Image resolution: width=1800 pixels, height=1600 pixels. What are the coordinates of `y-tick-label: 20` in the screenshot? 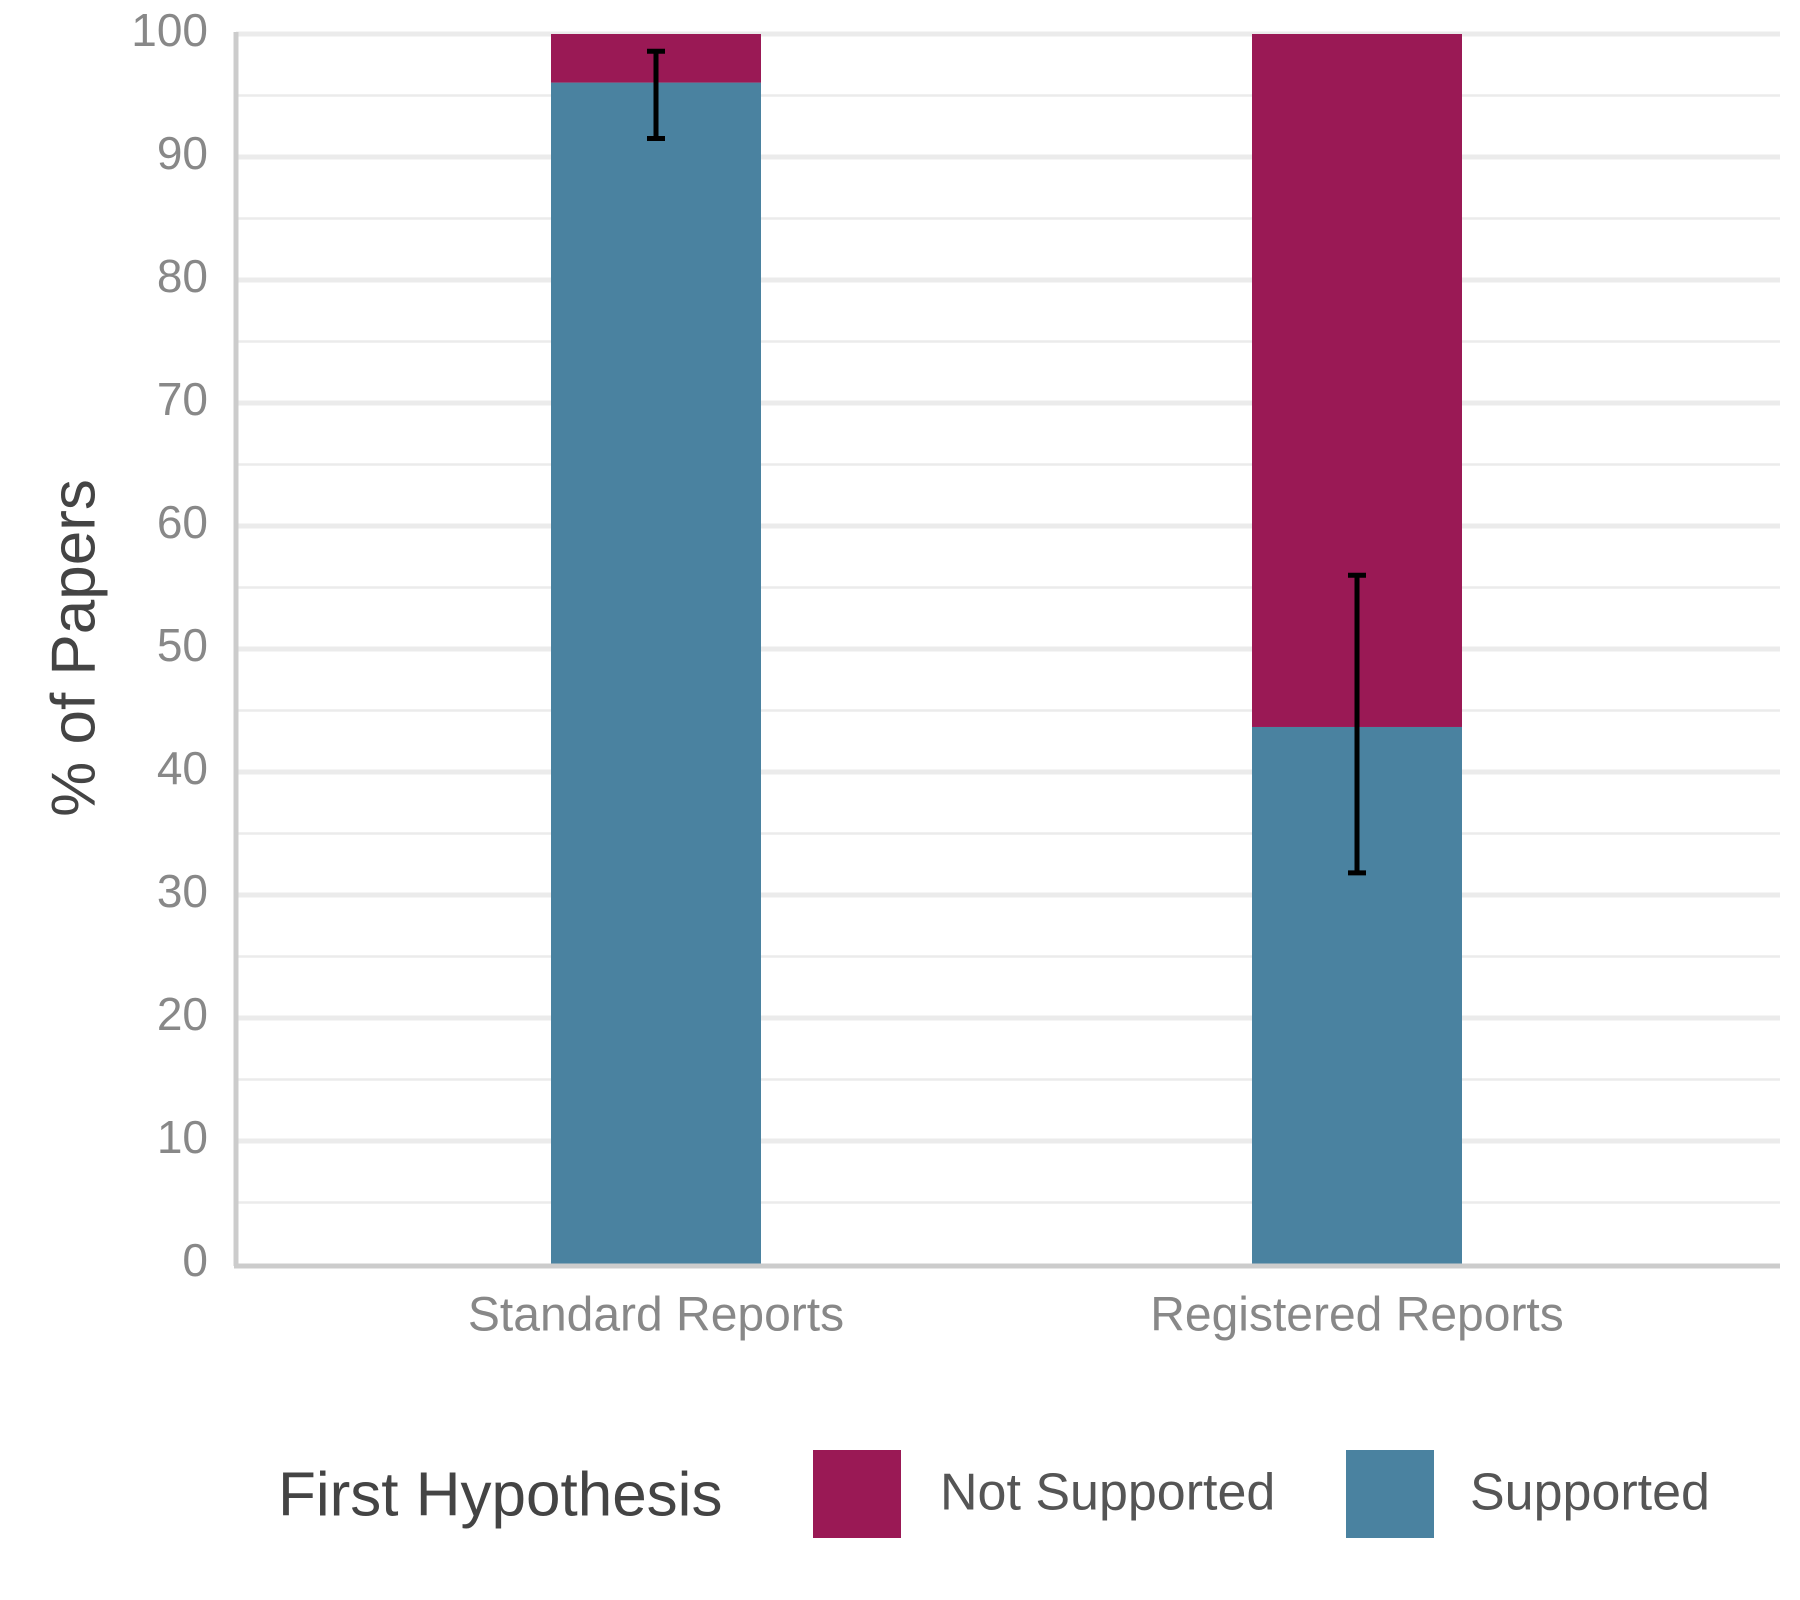 It's located at (182, 1014).